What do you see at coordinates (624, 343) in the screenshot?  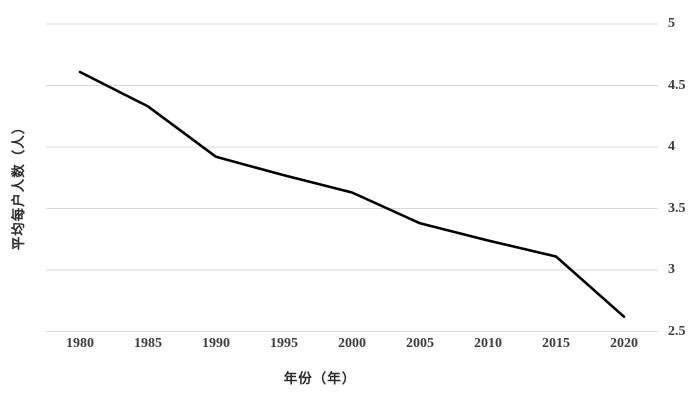 I see `x-tick-label: 2020` at bounding box center [624, 343].